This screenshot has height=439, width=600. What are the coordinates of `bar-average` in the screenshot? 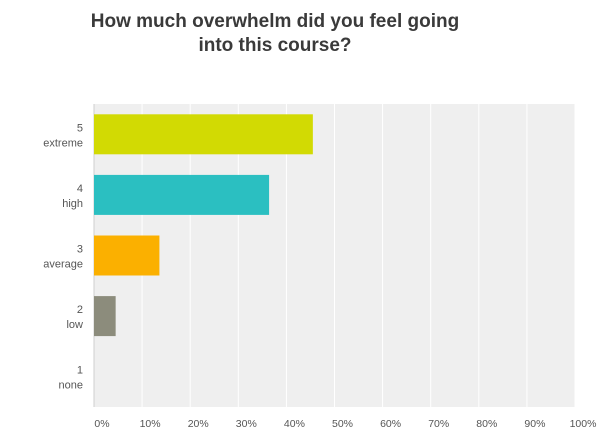 It's located at (127, 255).